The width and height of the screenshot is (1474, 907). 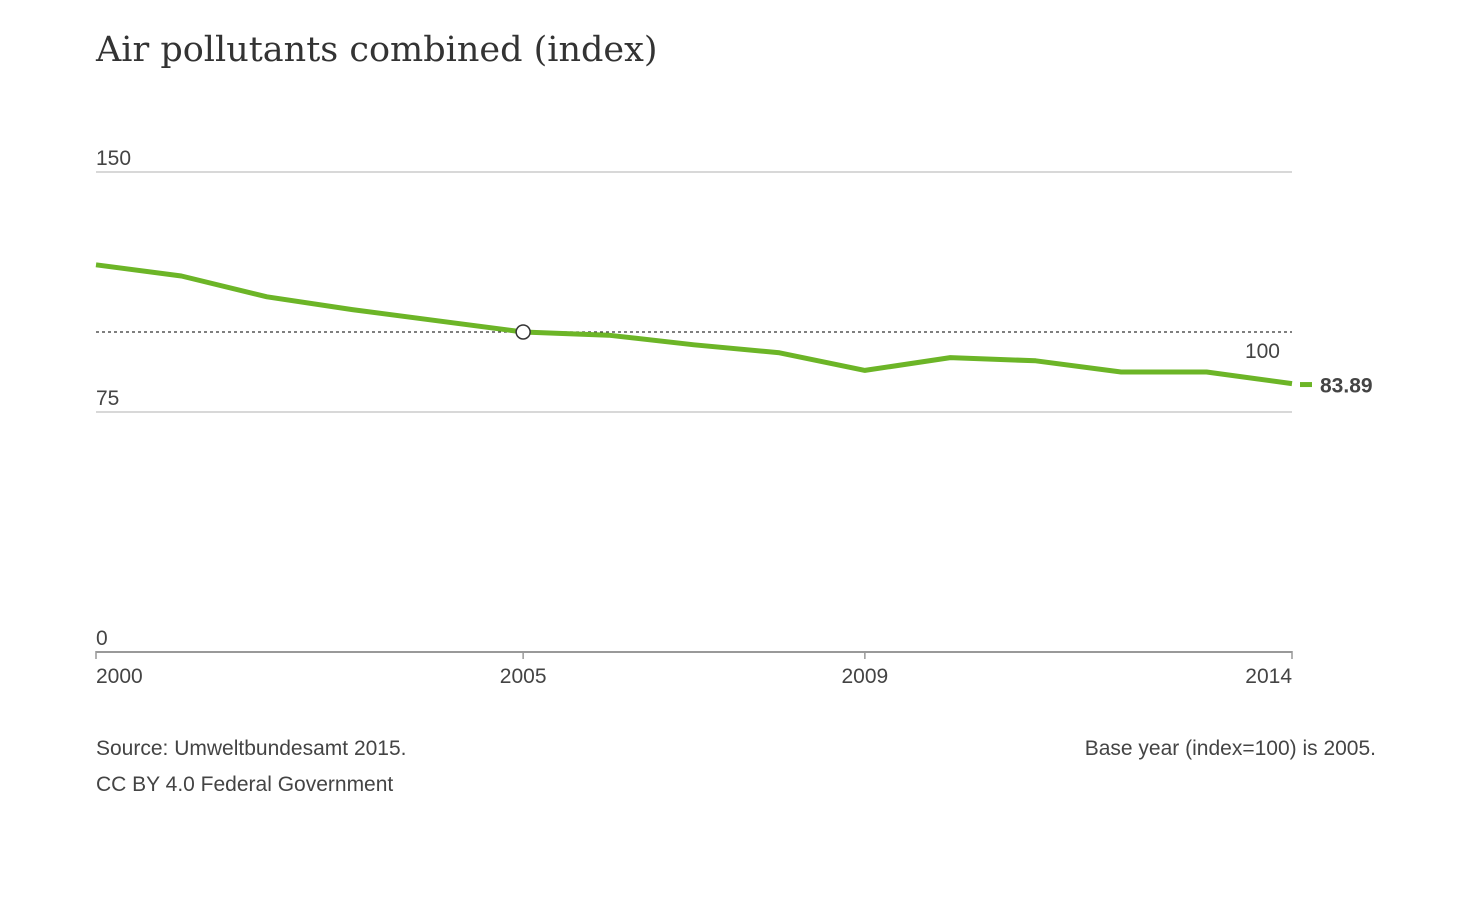 What do you see at coordinates (113, 158) in the screenshot?
I see `y-tick-label: 150` at bounding box center [113, 158].